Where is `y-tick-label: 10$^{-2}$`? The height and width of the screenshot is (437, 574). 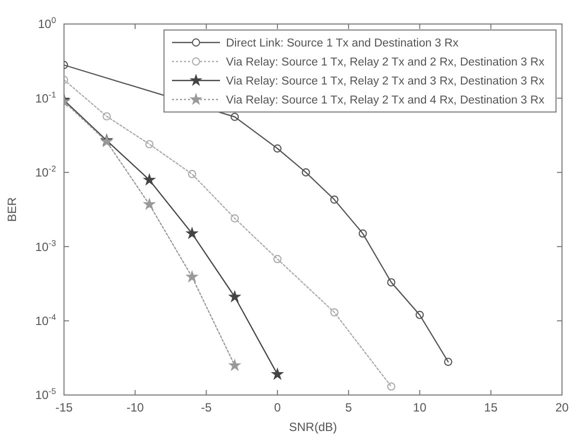 y-tick-label: 10$^{-2}$ is located at coordinates (45, 172).